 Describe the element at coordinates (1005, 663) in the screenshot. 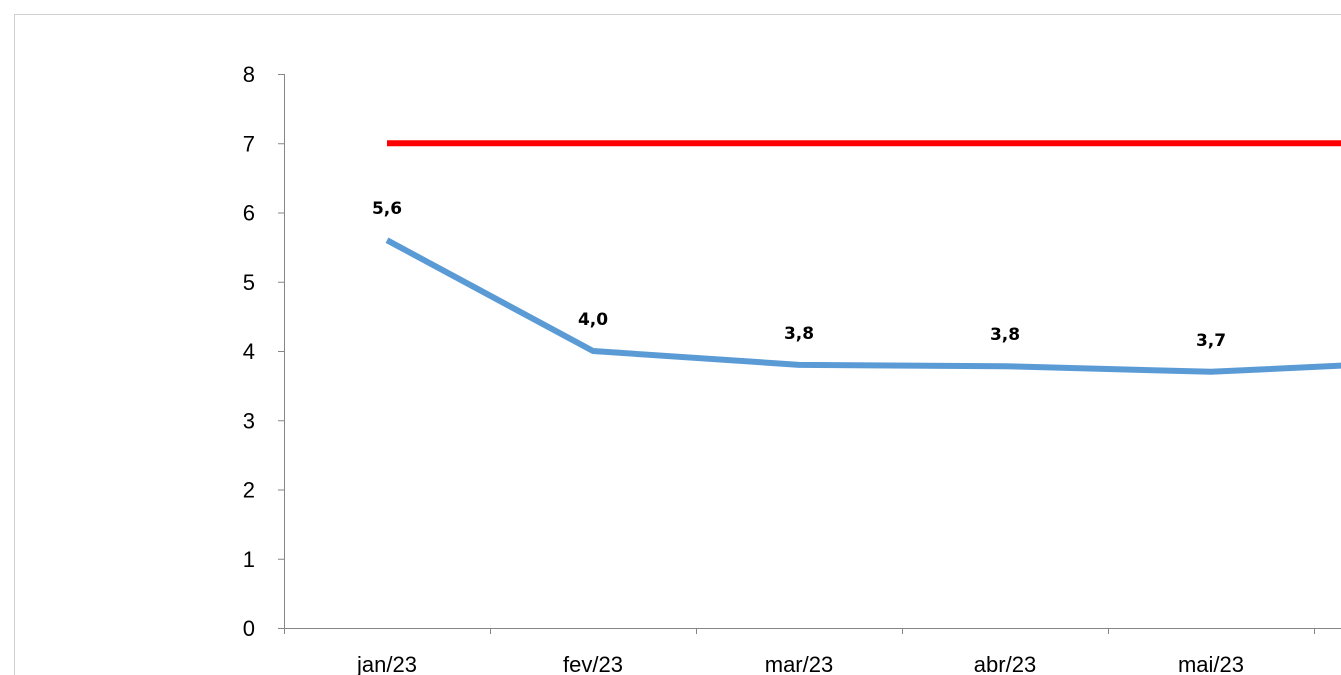

I see `x-tick-label: abr/23` at that location.